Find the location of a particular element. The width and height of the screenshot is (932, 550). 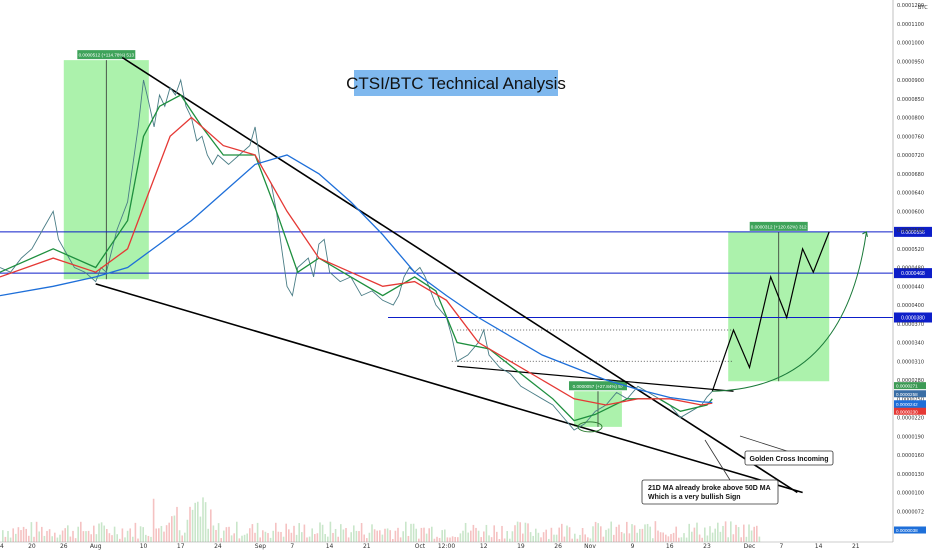

x-tick-label: 16 is located at coordinates (670, 546).